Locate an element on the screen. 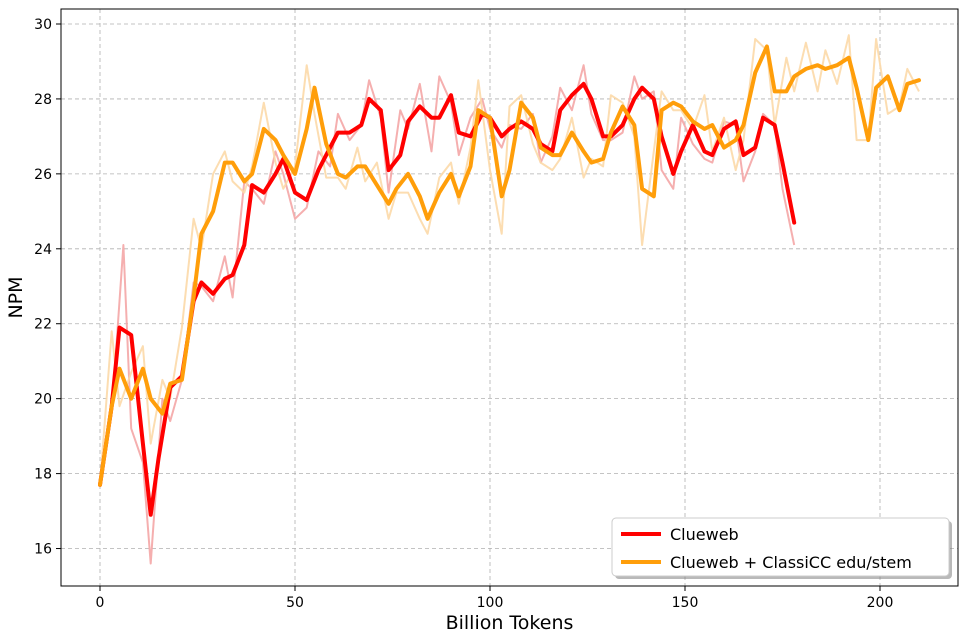 The width and height of the screenshot is (967, 642). x-axis-title: Billion Tokens is located at coordinates (510, 623).